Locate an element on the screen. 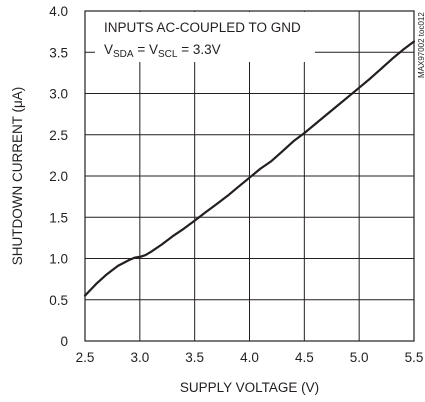 Image resolution: width=425 pixels, height=402 pixels. y-axis-title: SHUTDOWN CURRENT (μA) is located at coordinates (17, 176).